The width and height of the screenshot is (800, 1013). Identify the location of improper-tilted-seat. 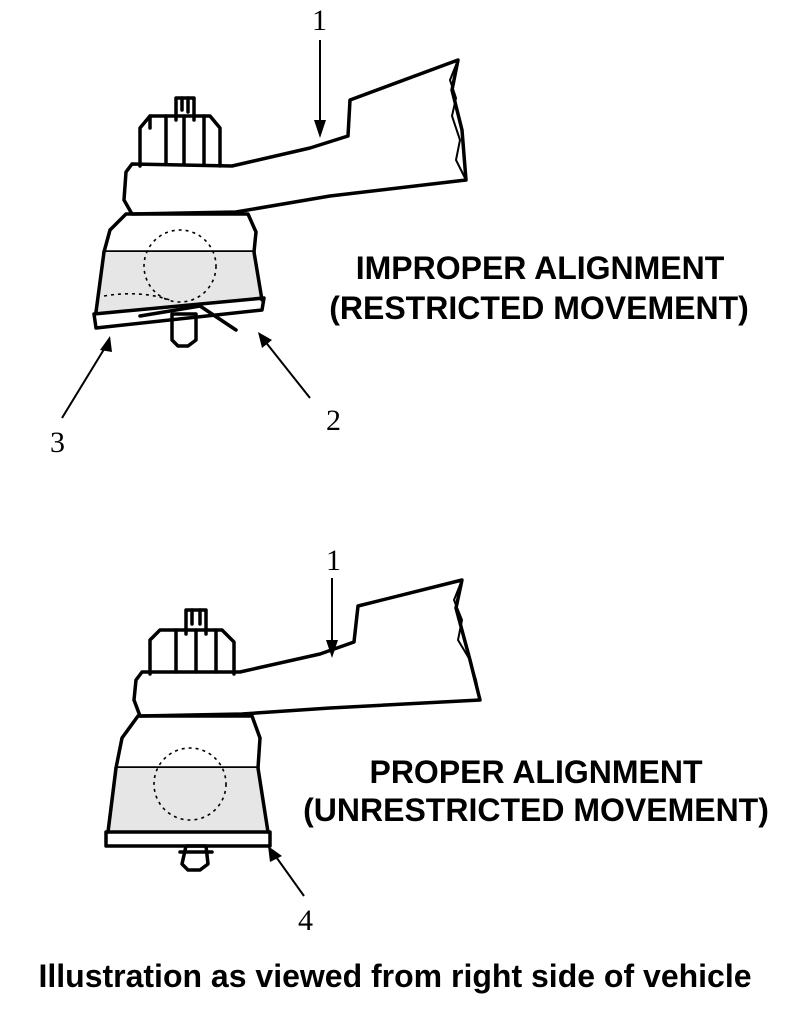
(179, 313).